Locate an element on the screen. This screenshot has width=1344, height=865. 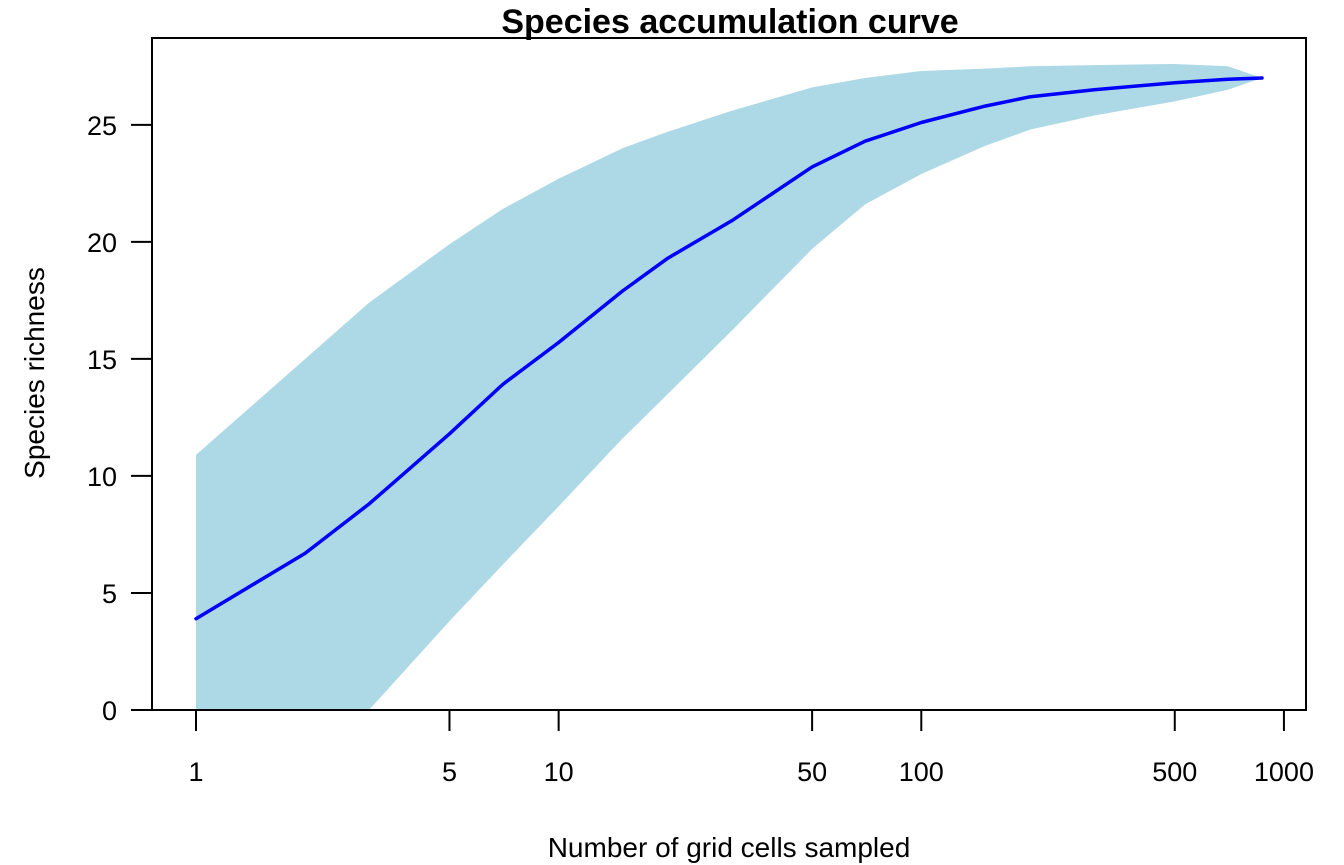
y-axis-label: Species richness is located at coordinates (34, 373).